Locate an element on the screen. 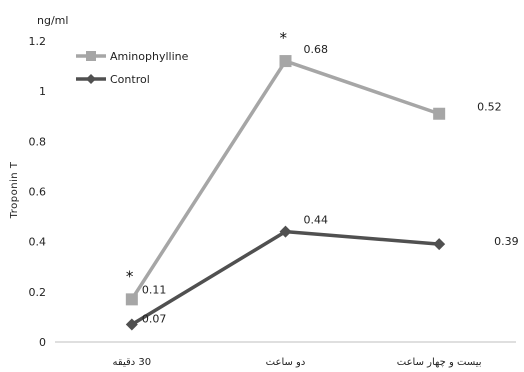  data-label: 0.39 is located at coordinates (506, 241).